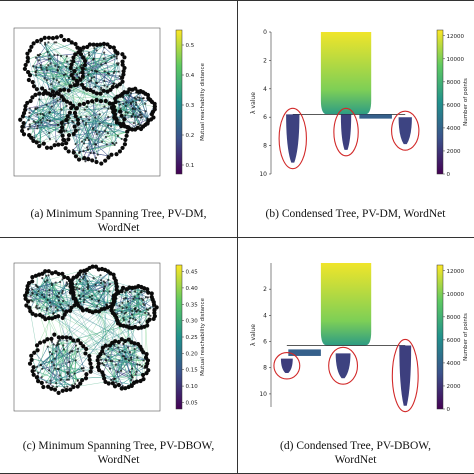 This screenshot has height=474, width=474. I want to click on d-colorbar-tick-label: 2000, so click(454, 387).